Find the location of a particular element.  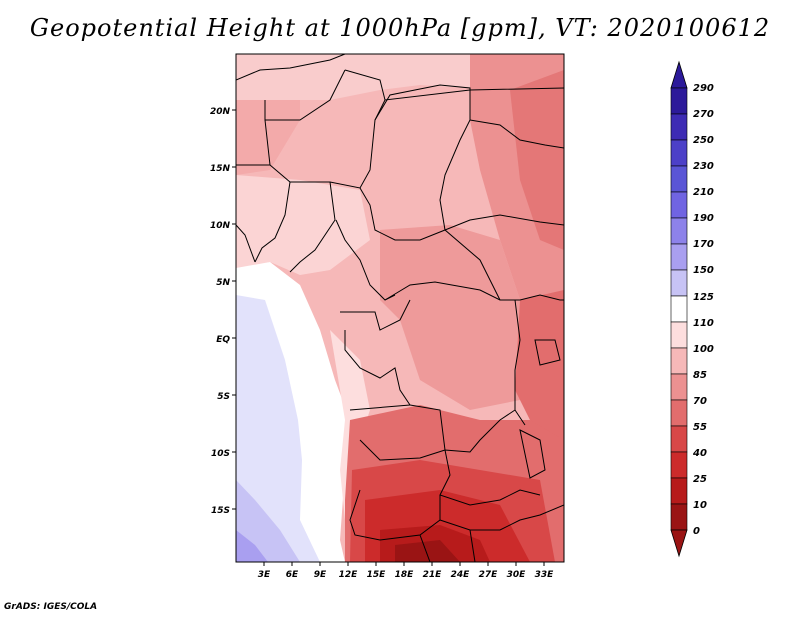

colorbar-label: 125 is located at coordinates (703, 297).